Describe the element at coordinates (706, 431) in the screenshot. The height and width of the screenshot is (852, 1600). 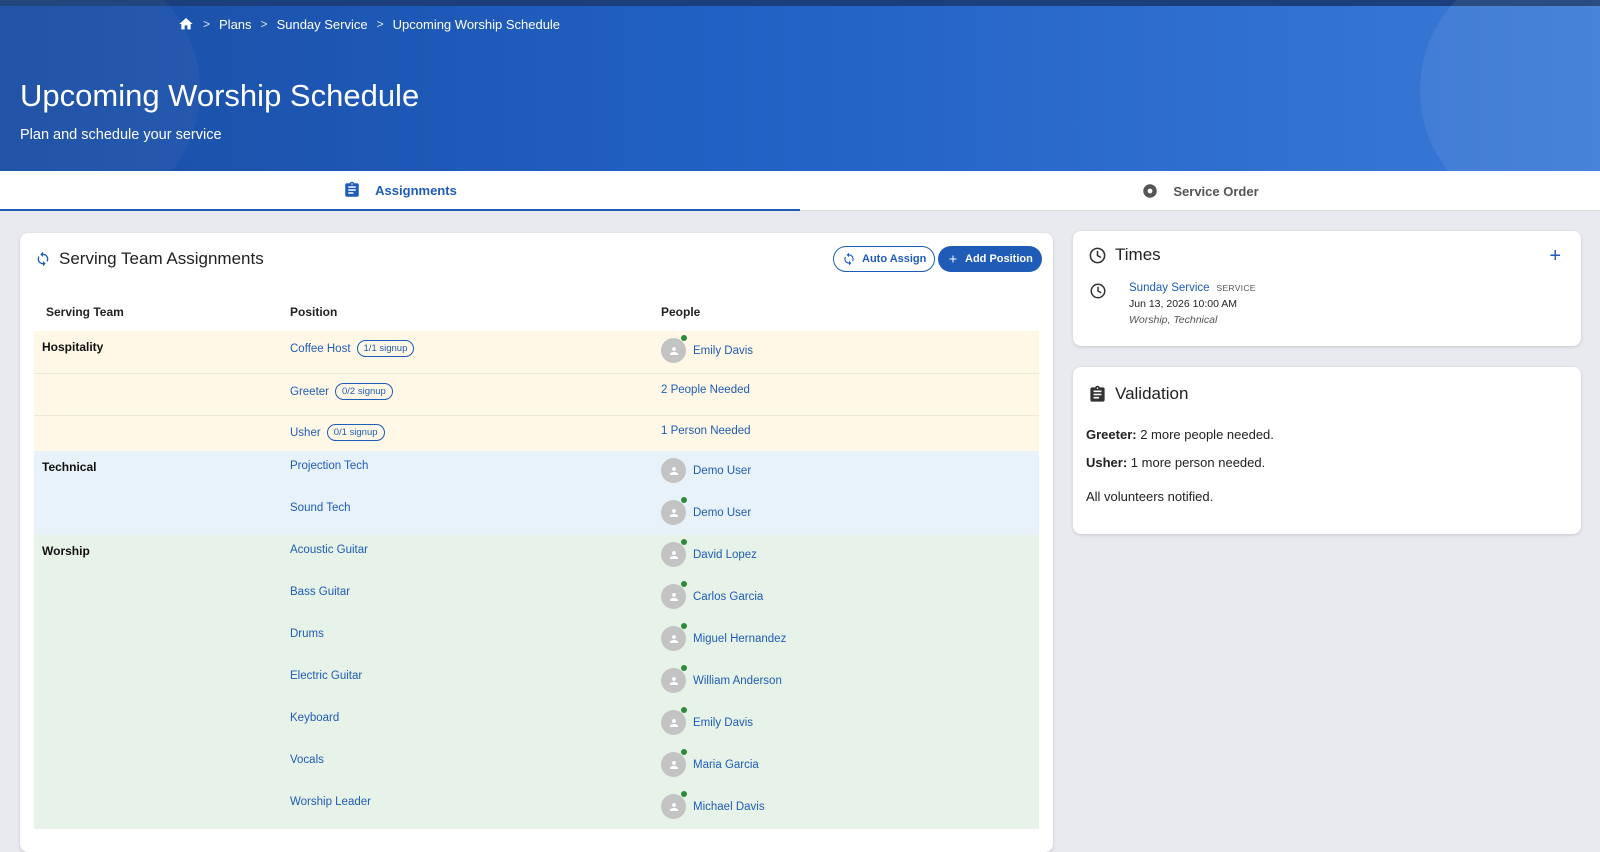
I see `people-needed-link: 1 Person Needed` at that location.